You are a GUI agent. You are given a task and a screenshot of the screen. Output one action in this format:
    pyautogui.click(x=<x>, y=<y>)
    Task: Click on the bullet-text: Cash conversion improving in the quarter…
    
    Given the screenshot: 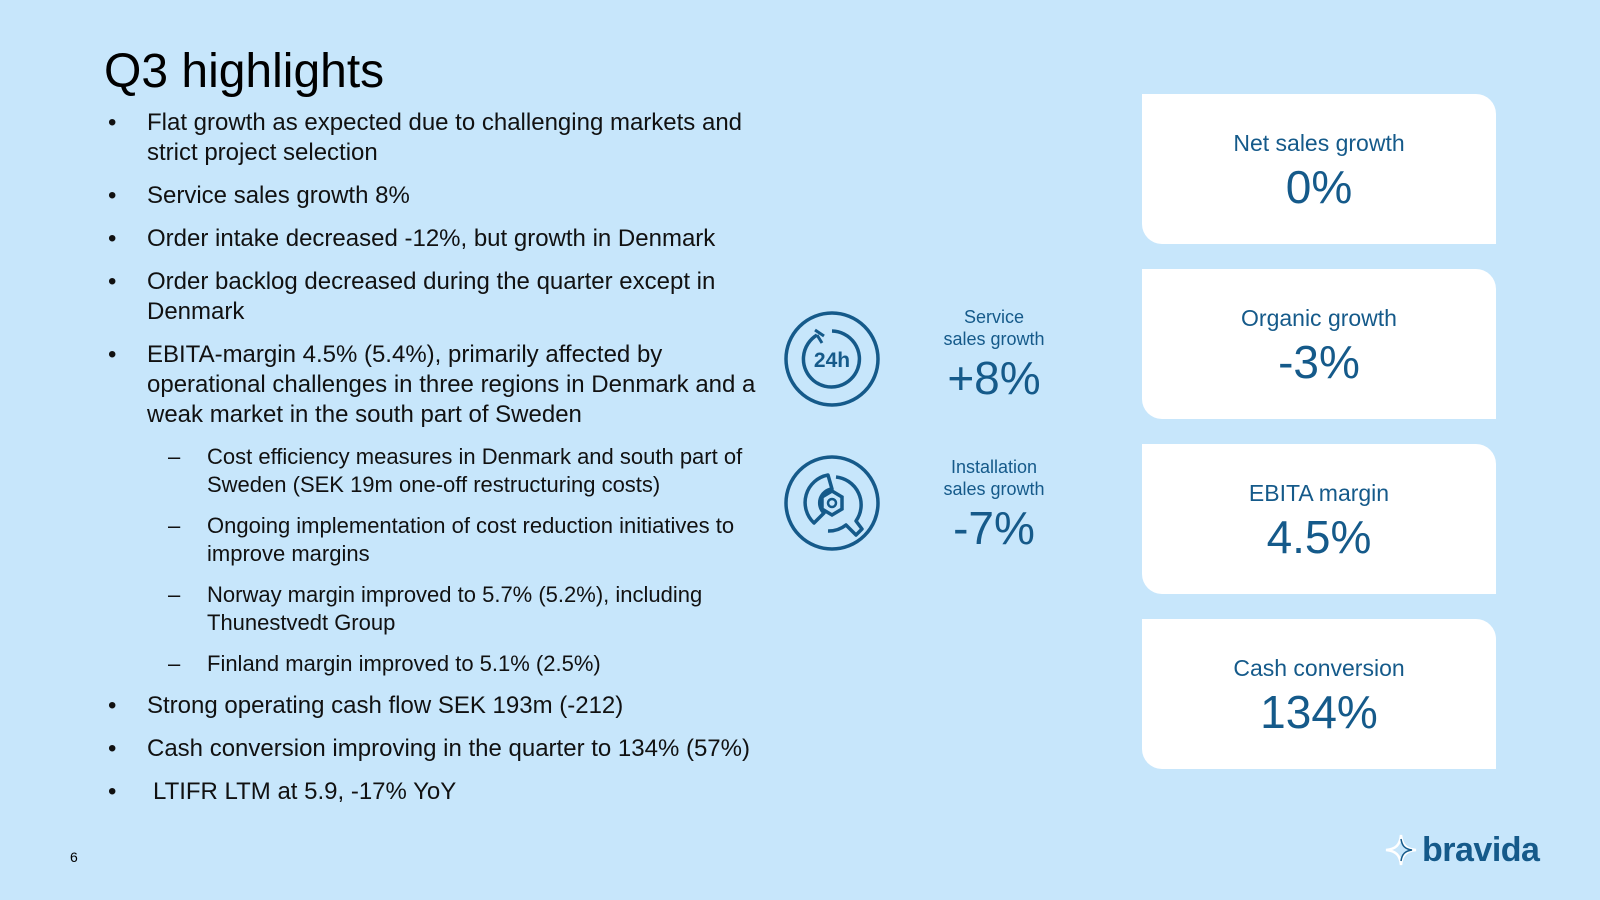 What is the action you would take?
    pyautogui.click(x=448, y=748)
    